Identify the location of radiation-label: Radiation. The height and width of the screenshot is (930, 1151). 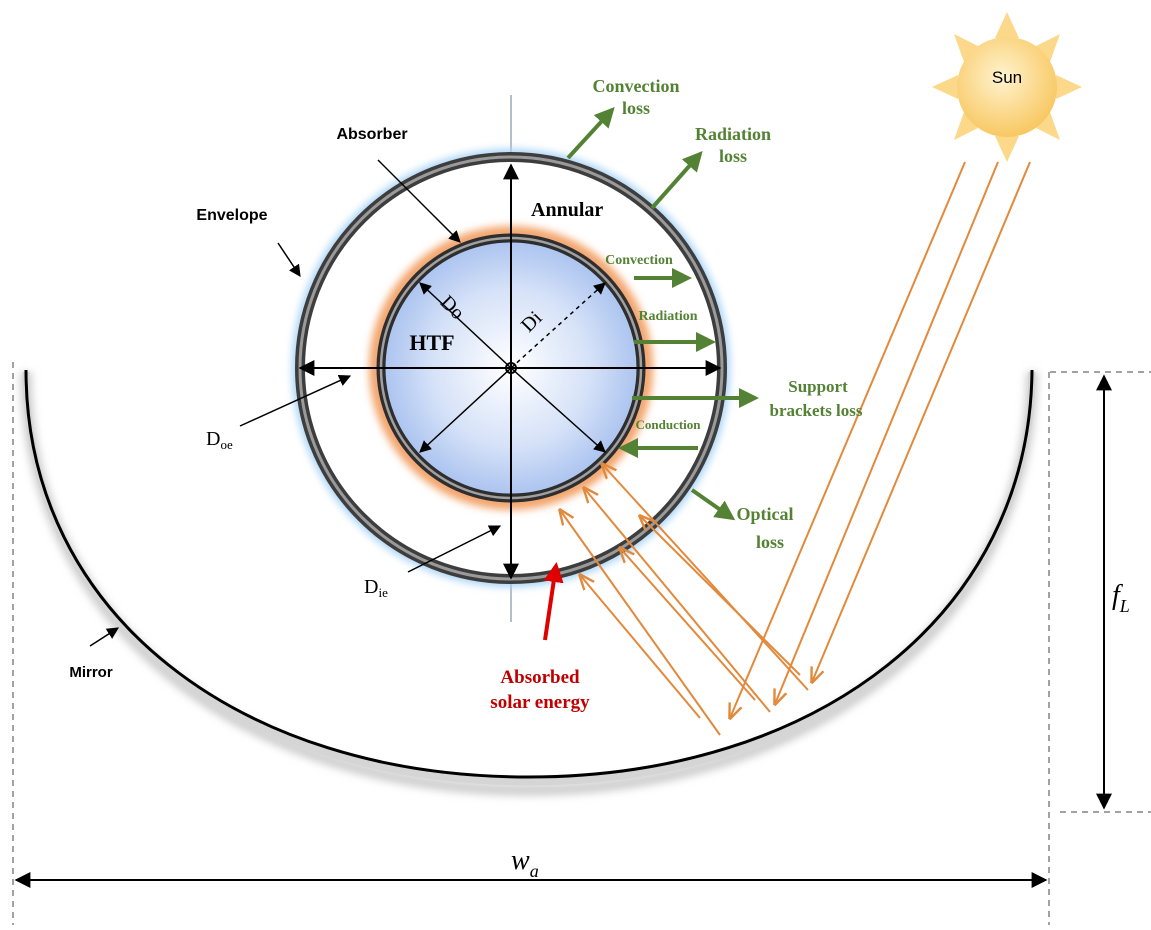
(667, 316).